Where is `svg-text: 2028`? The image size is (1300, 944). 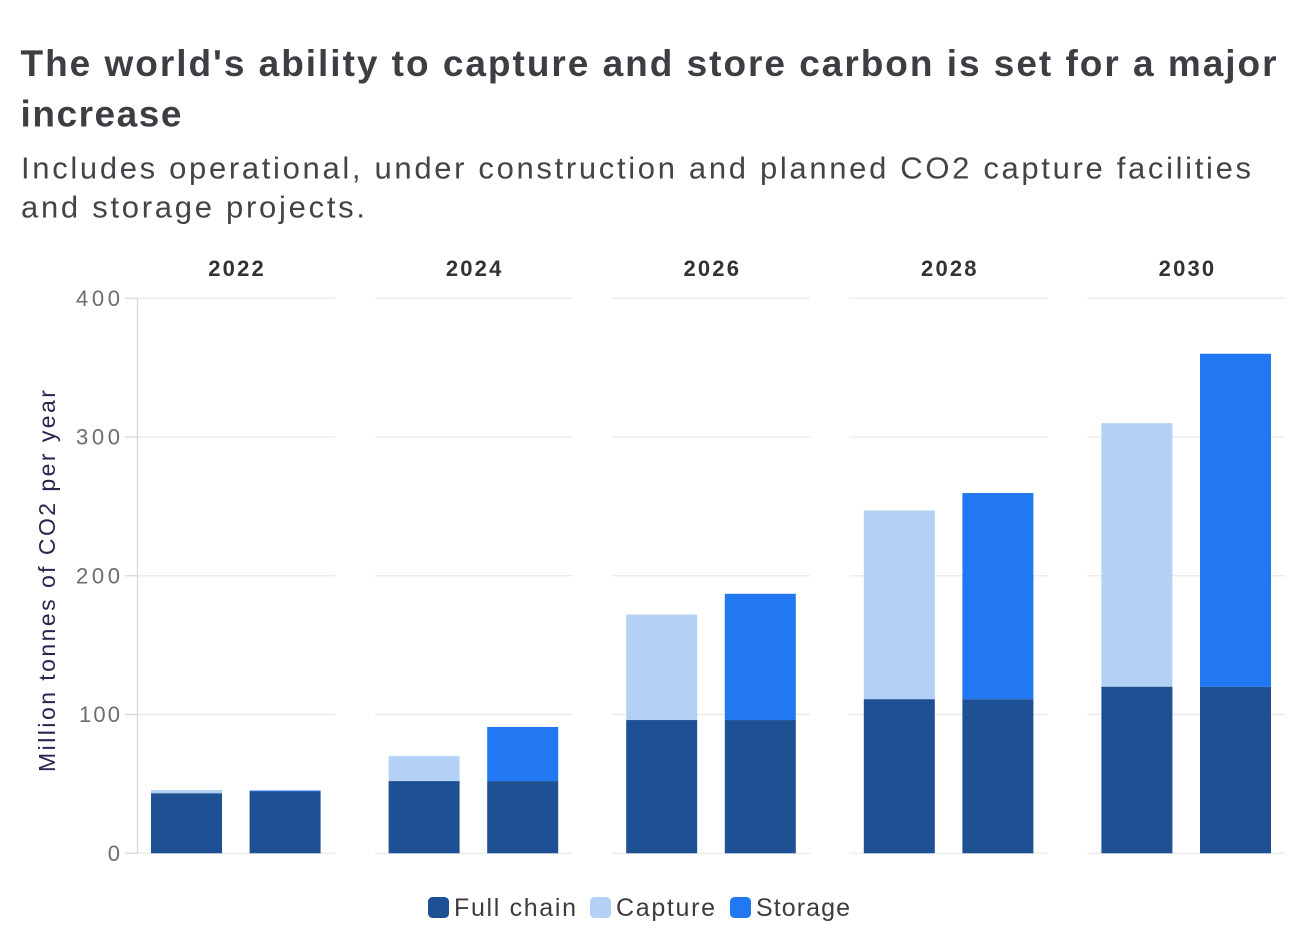
svg-text: 2028 is located at coordinates (949, 268).